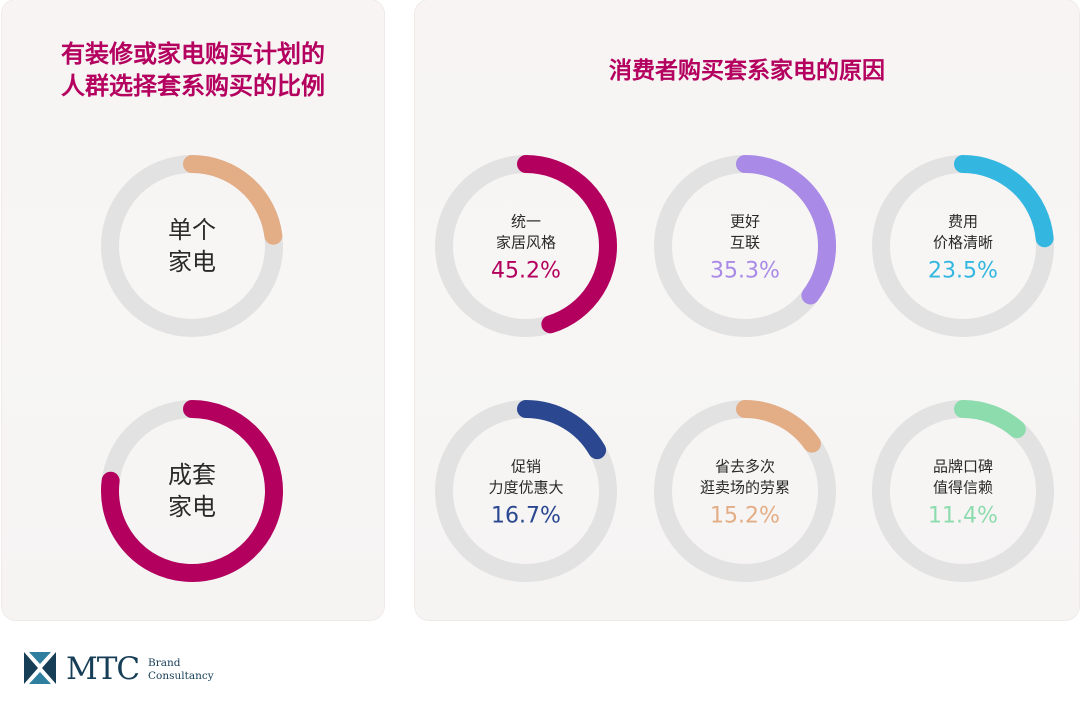 The height and width of the screenshot is (708, 1080). I want to click on reason-percentage: 45.2%, so click(526, 271).